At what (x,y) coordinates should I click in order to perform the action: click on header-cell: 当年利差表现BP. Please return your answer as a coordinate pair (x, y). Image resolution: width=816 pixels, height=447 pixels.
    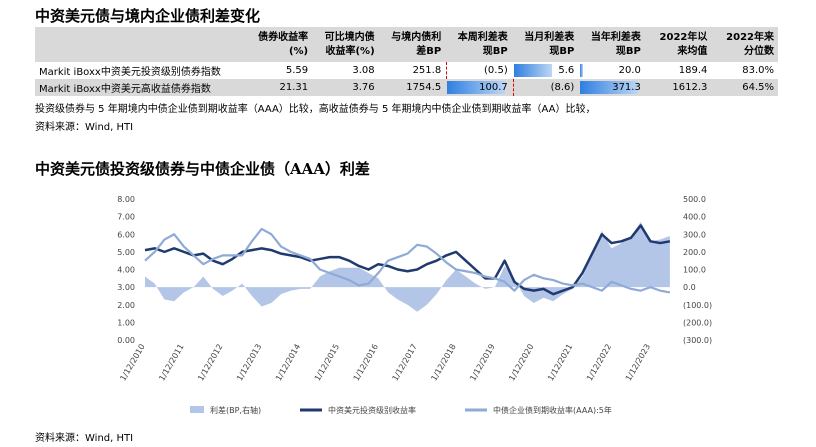
    Looking at the image, I should click on (611, 44).